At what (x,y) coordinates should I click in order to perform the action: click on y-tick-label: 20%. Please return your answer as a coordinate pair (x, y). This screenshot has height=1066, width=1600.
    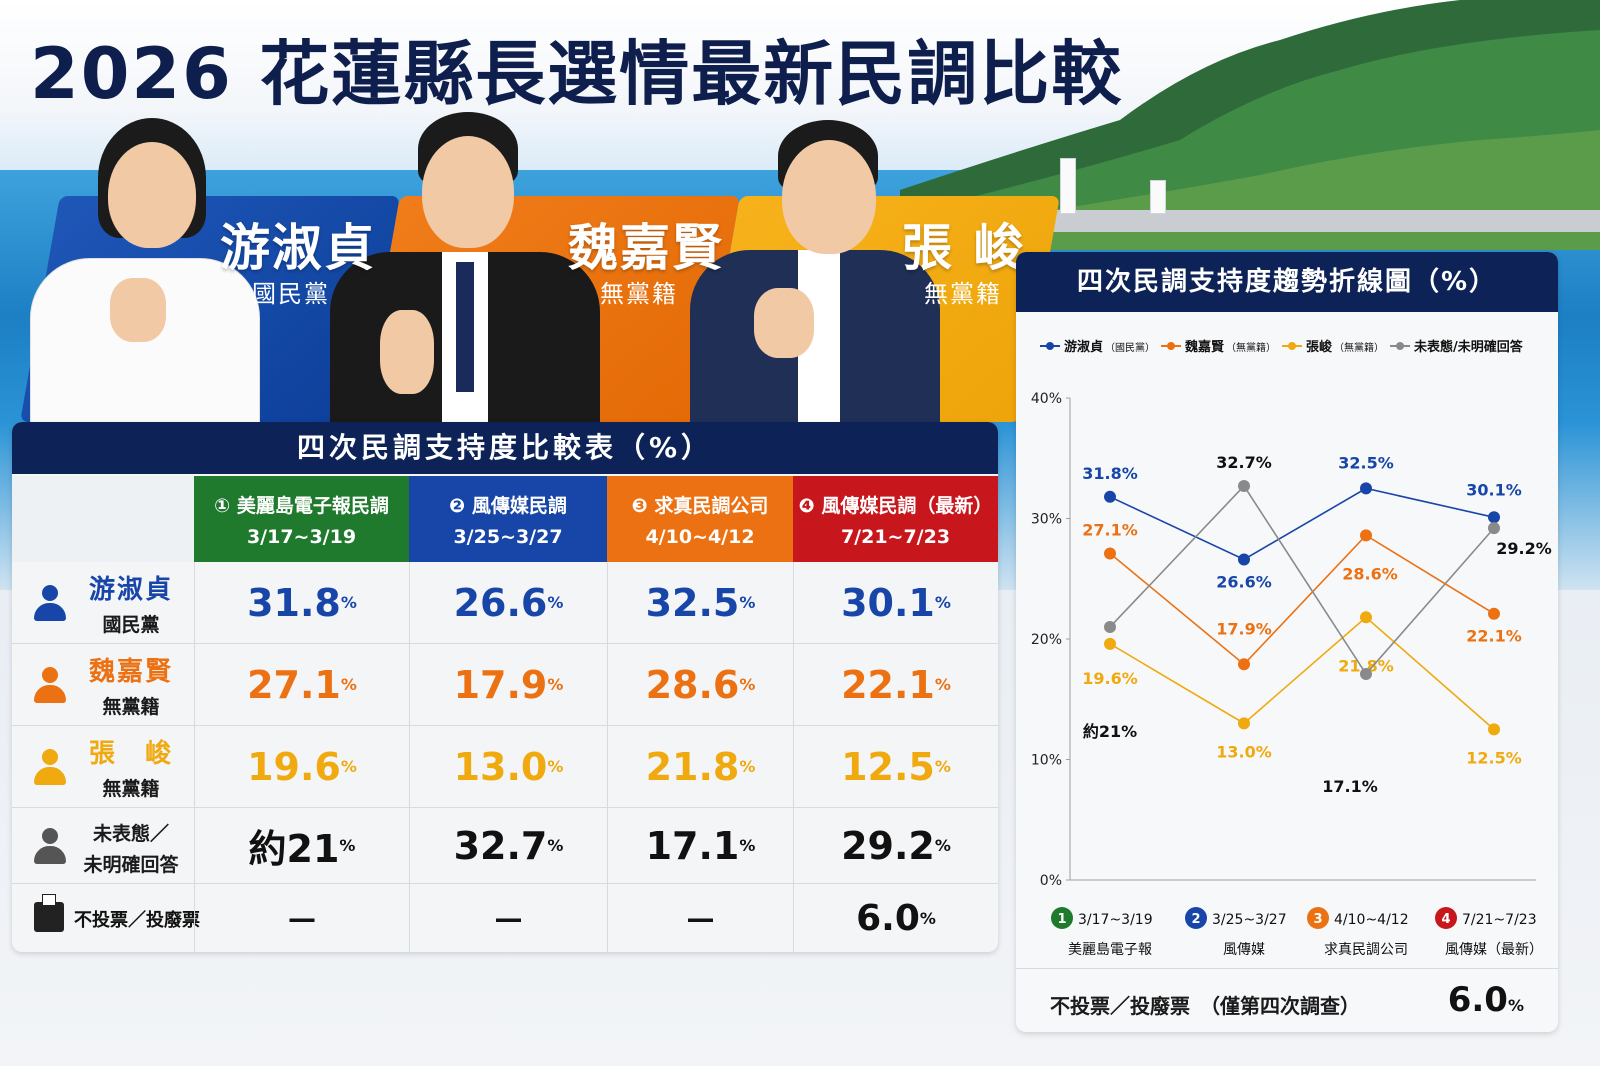
    Looking at the image, I should click on (1046, 640).